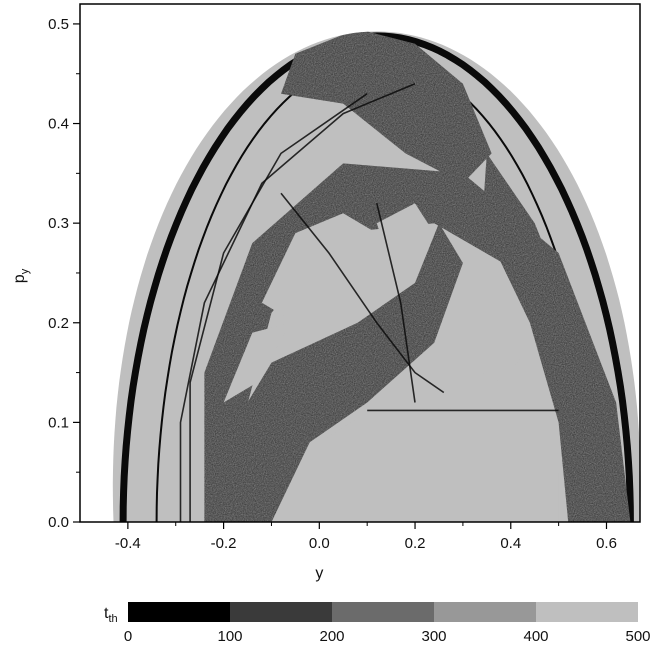  I want to click on x-axis-title: y, so click(319, 573).